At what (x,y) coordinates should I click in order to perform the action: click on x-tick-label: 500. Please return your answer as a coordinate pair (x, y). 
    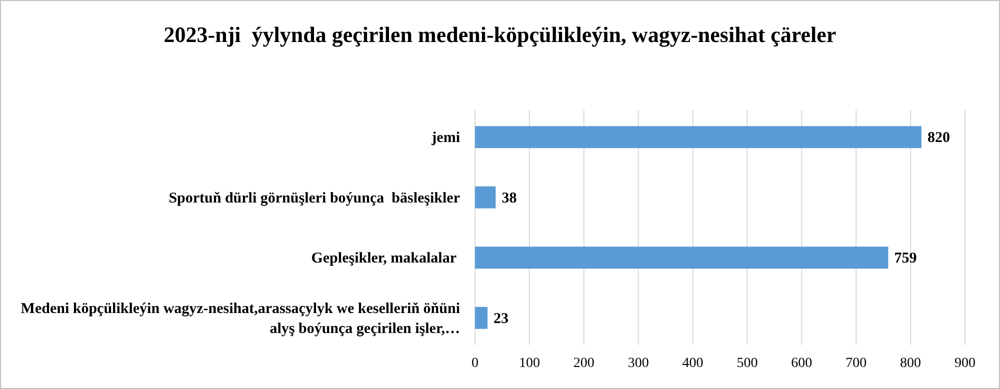
    Looking at the image, I should click on (747, 363).